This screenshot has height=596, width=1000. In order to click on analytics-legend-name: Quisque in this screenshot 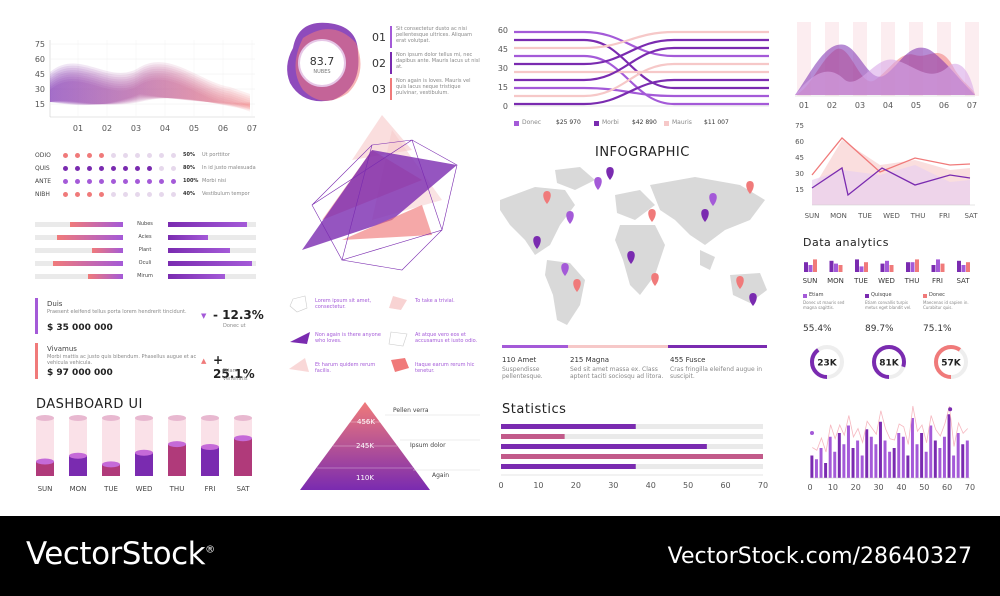, I will do `click(881, 295)`.